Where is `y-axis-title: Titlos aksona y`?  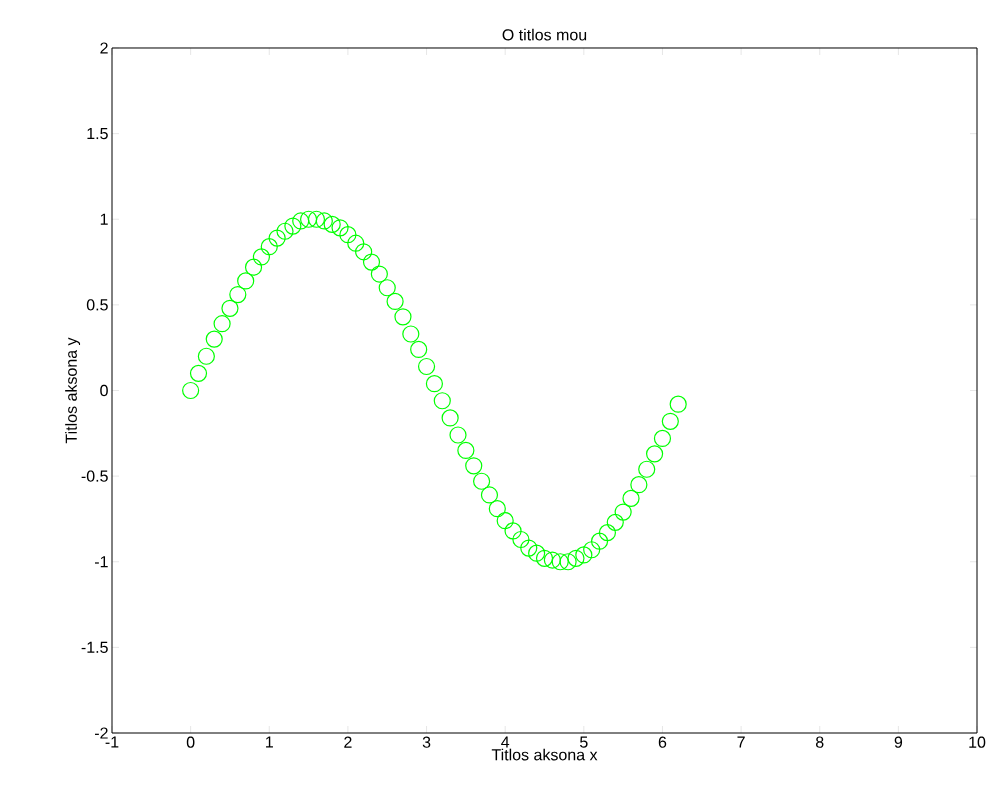 y-axis-title: Titlos aksona y is located at coordinates (73, 390).